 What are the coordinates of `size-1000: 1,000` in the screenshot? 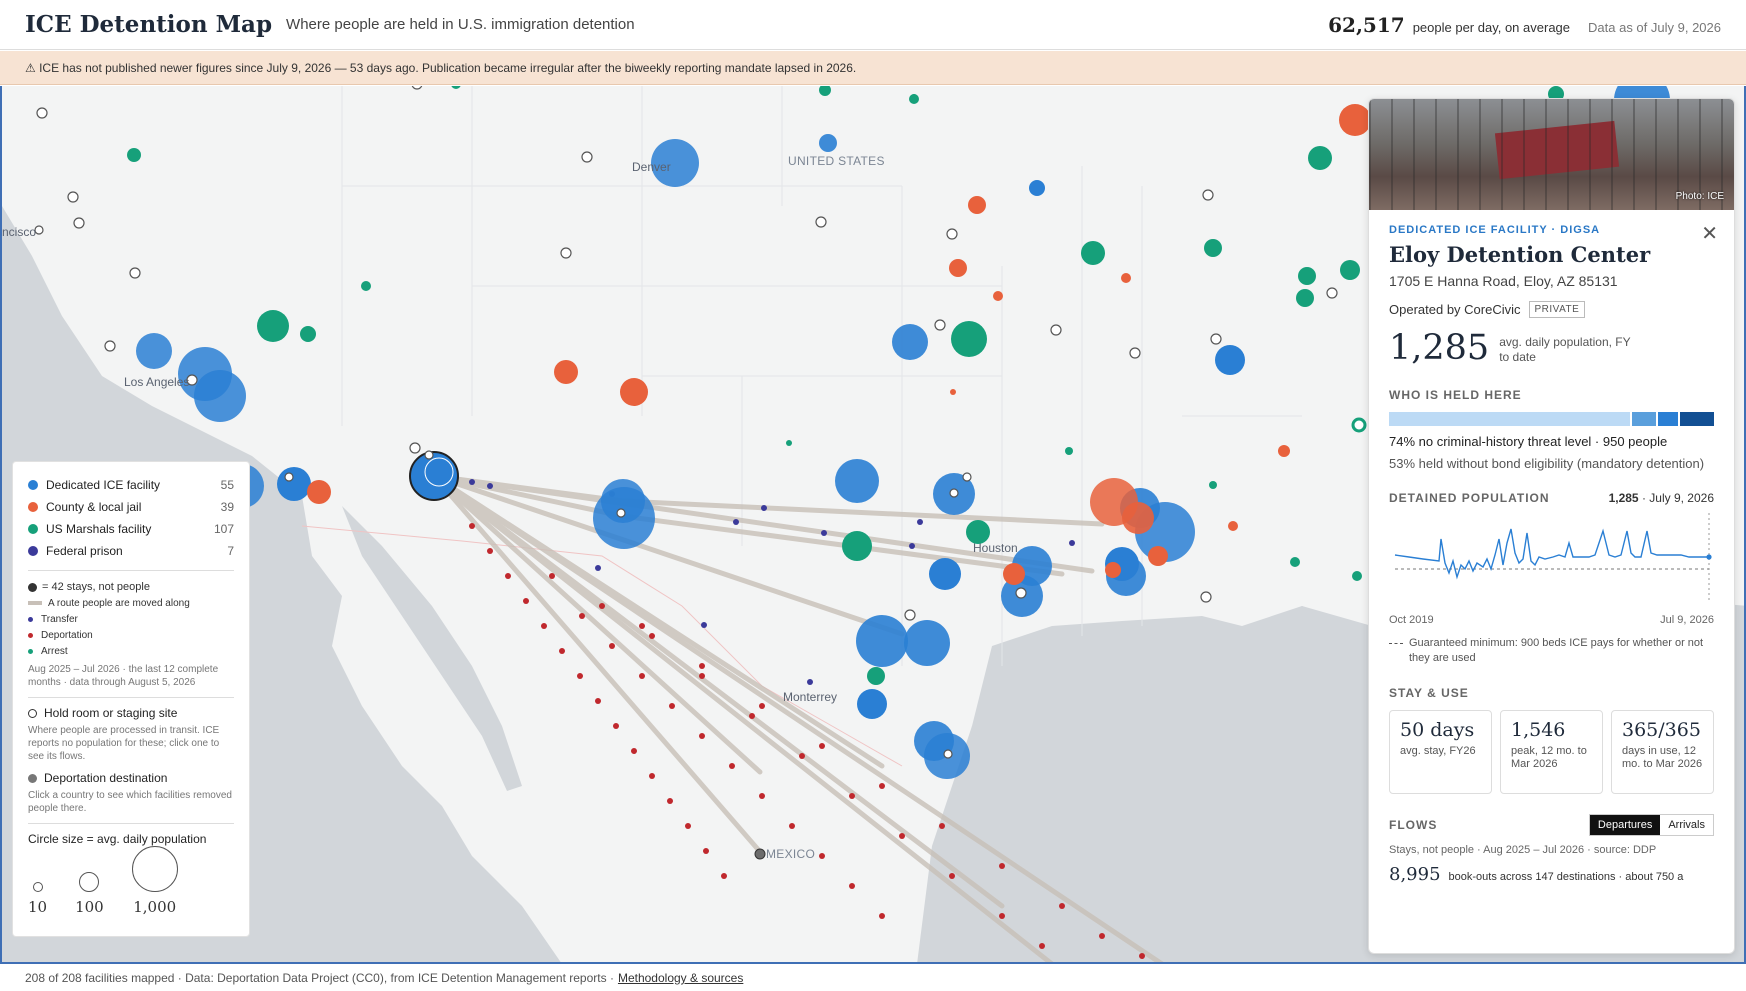 It's located at (154, 881).